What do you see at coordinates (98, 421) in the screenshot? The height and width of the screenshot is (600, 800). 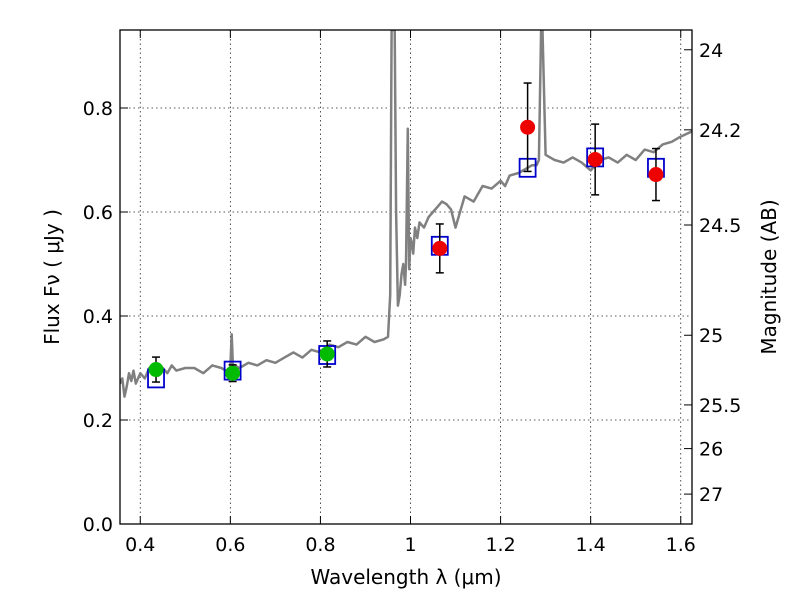 I see `y-tick-label: 0.2` at bounding box center [98, 421].